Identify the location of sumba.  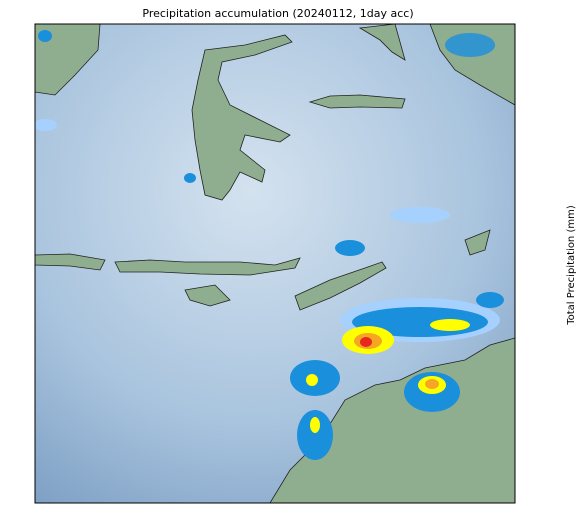
(207, 295).